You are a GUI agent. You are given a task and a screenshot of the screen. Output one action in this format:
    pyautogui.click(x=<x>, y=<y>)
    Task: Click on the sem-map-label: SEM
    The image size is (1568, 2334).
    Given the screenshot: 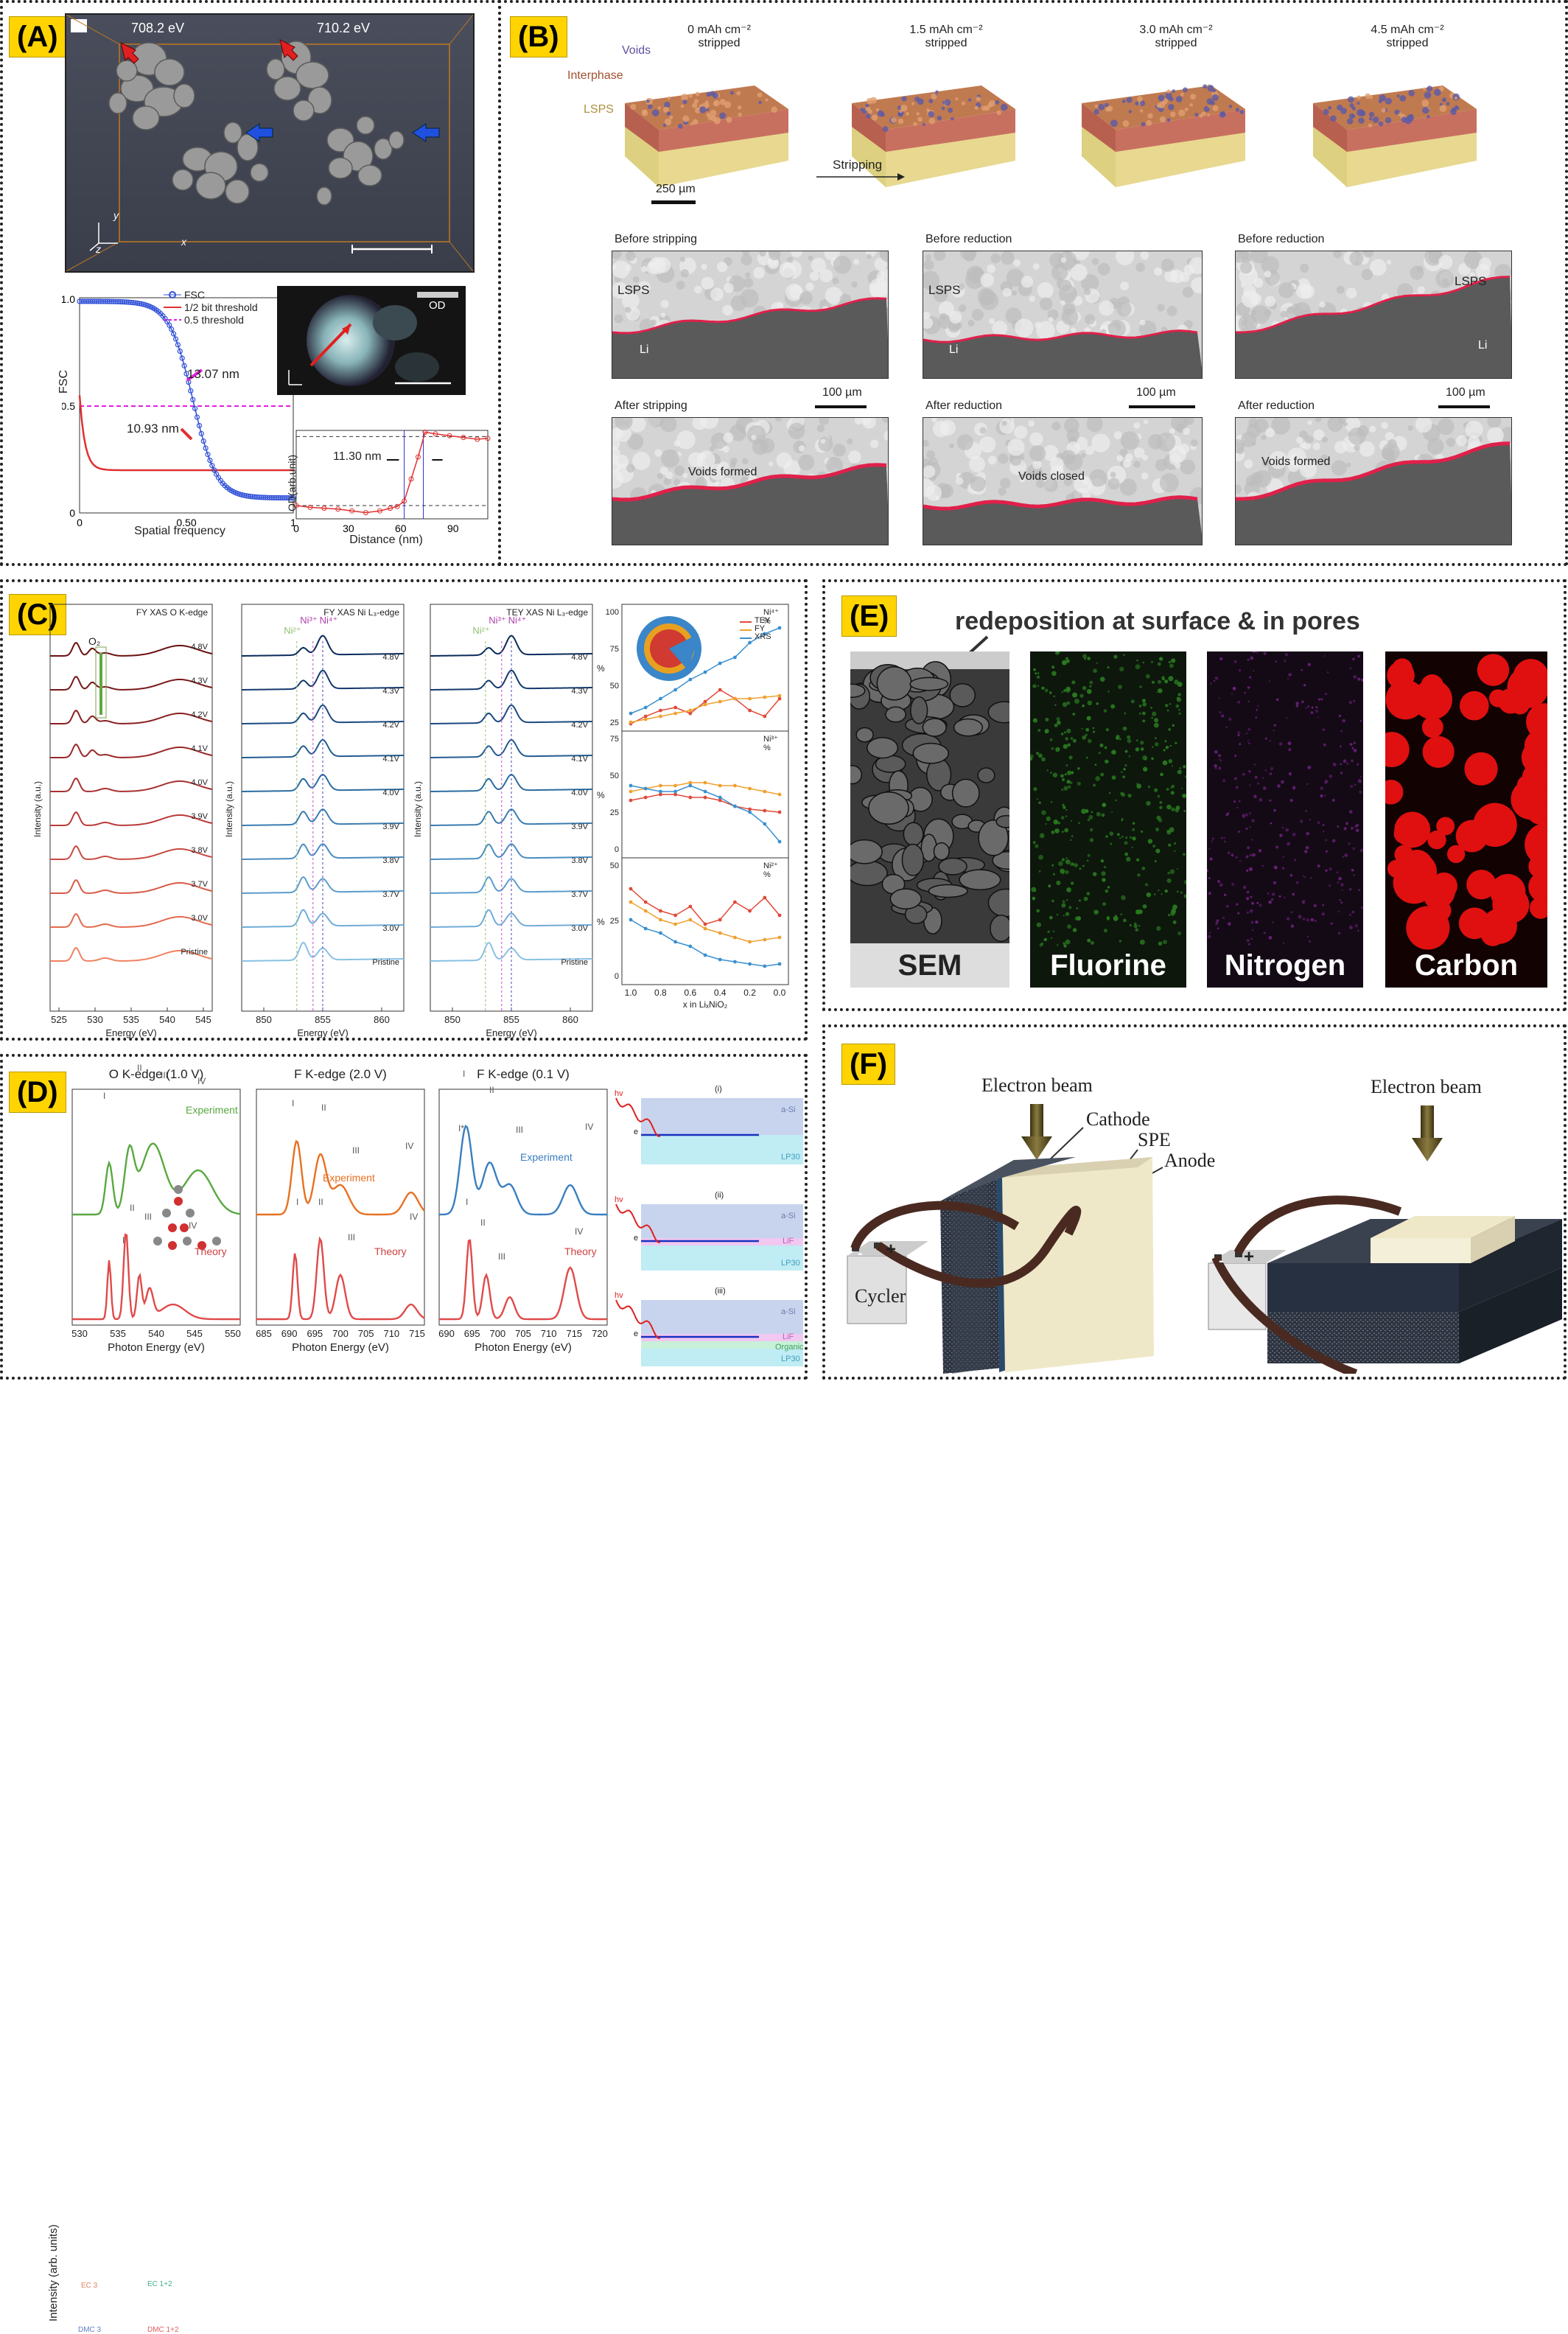 What is the action you would take?
    pyautogui.click(x=929, y=965)
    